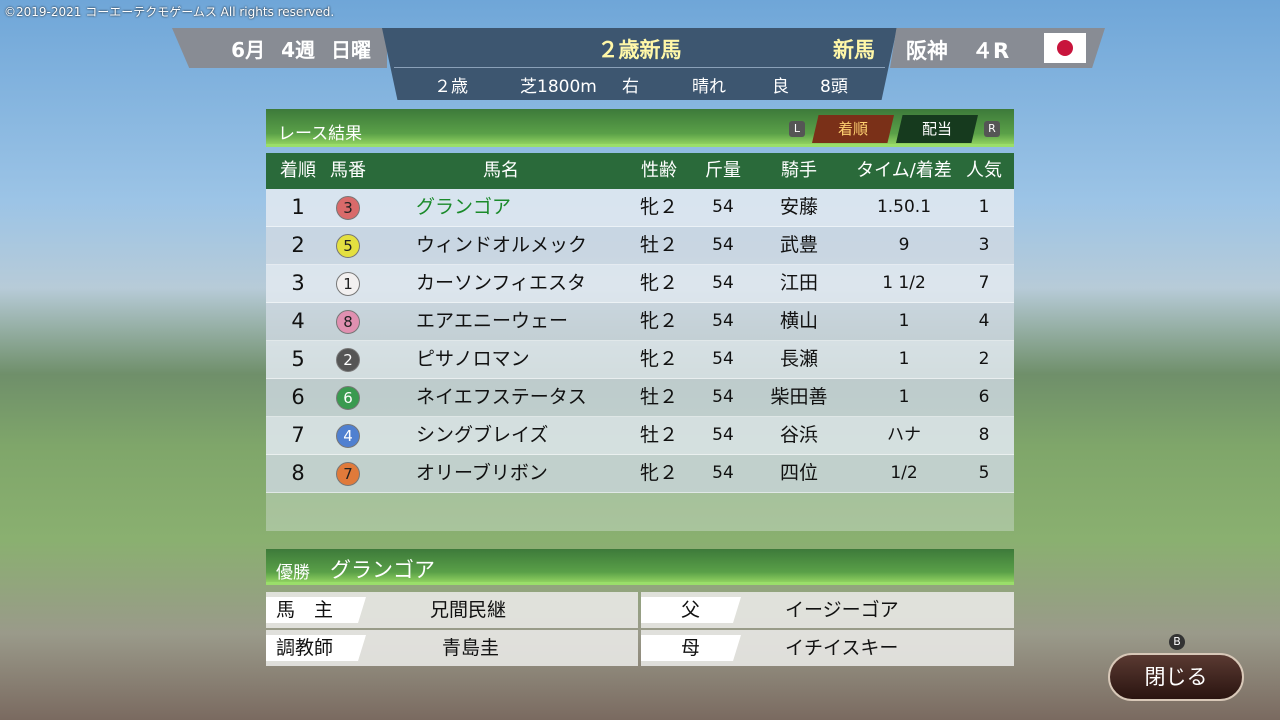 The width and height of the screenshot is (1280, 720). I want to click on venue: 阪神, so click(927, 51).